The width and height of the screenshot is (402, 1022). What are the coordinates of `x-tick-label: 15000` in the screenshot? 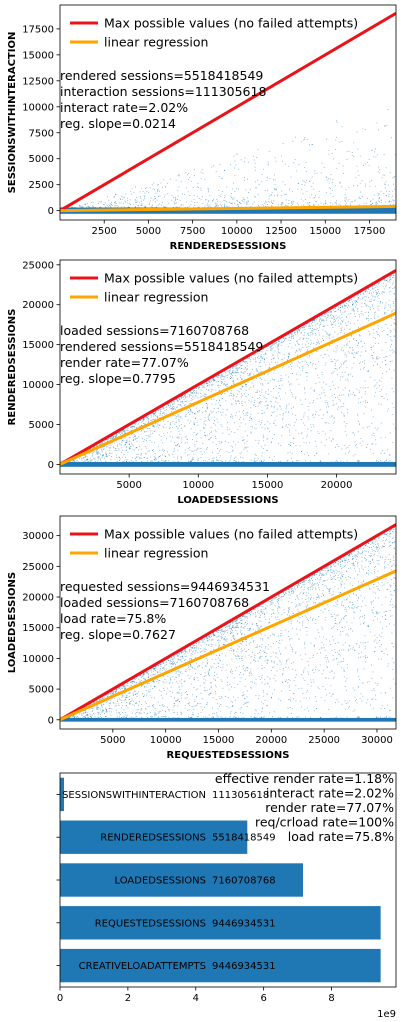 It's located at (325, 231).